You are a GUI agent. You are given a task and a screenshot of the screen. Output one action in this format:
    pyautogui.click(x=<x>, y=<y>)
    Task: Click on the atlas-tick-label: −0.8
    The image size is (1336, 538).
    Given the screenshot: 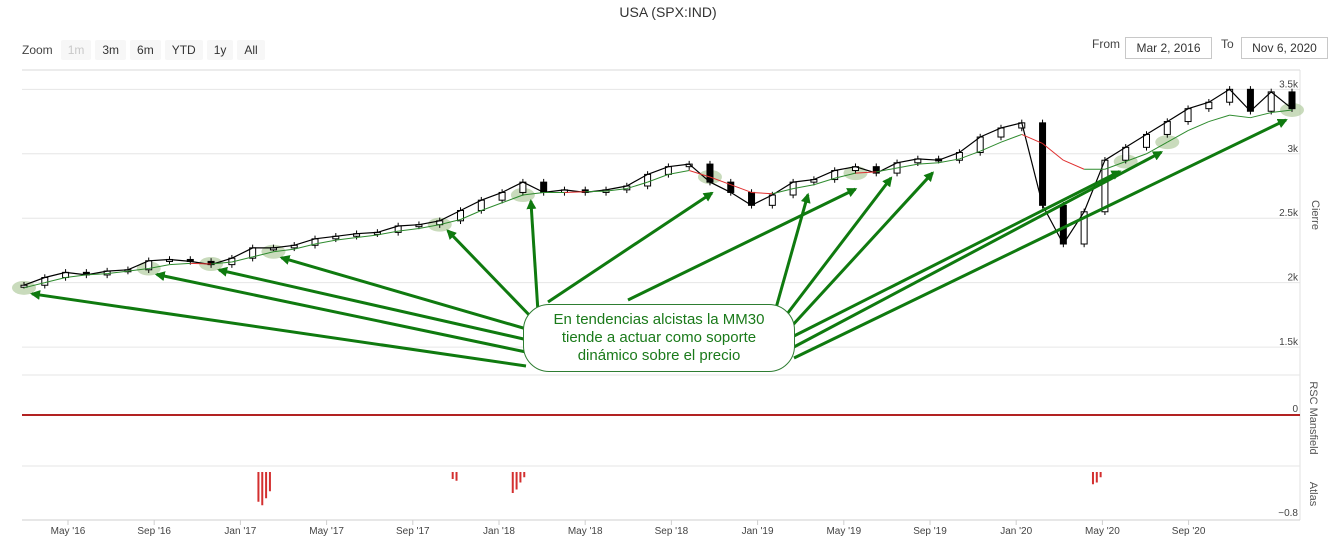 What is the action you would take?
    pyautogui.click(x=1288, y=513)
    